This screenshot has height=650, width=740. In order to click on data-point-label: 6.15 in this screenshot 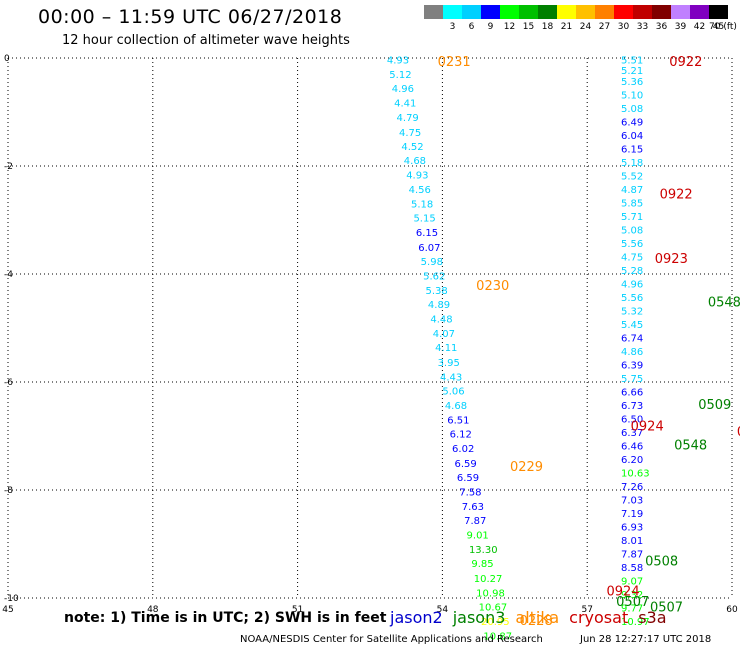, I will do `click(632, 150)`.